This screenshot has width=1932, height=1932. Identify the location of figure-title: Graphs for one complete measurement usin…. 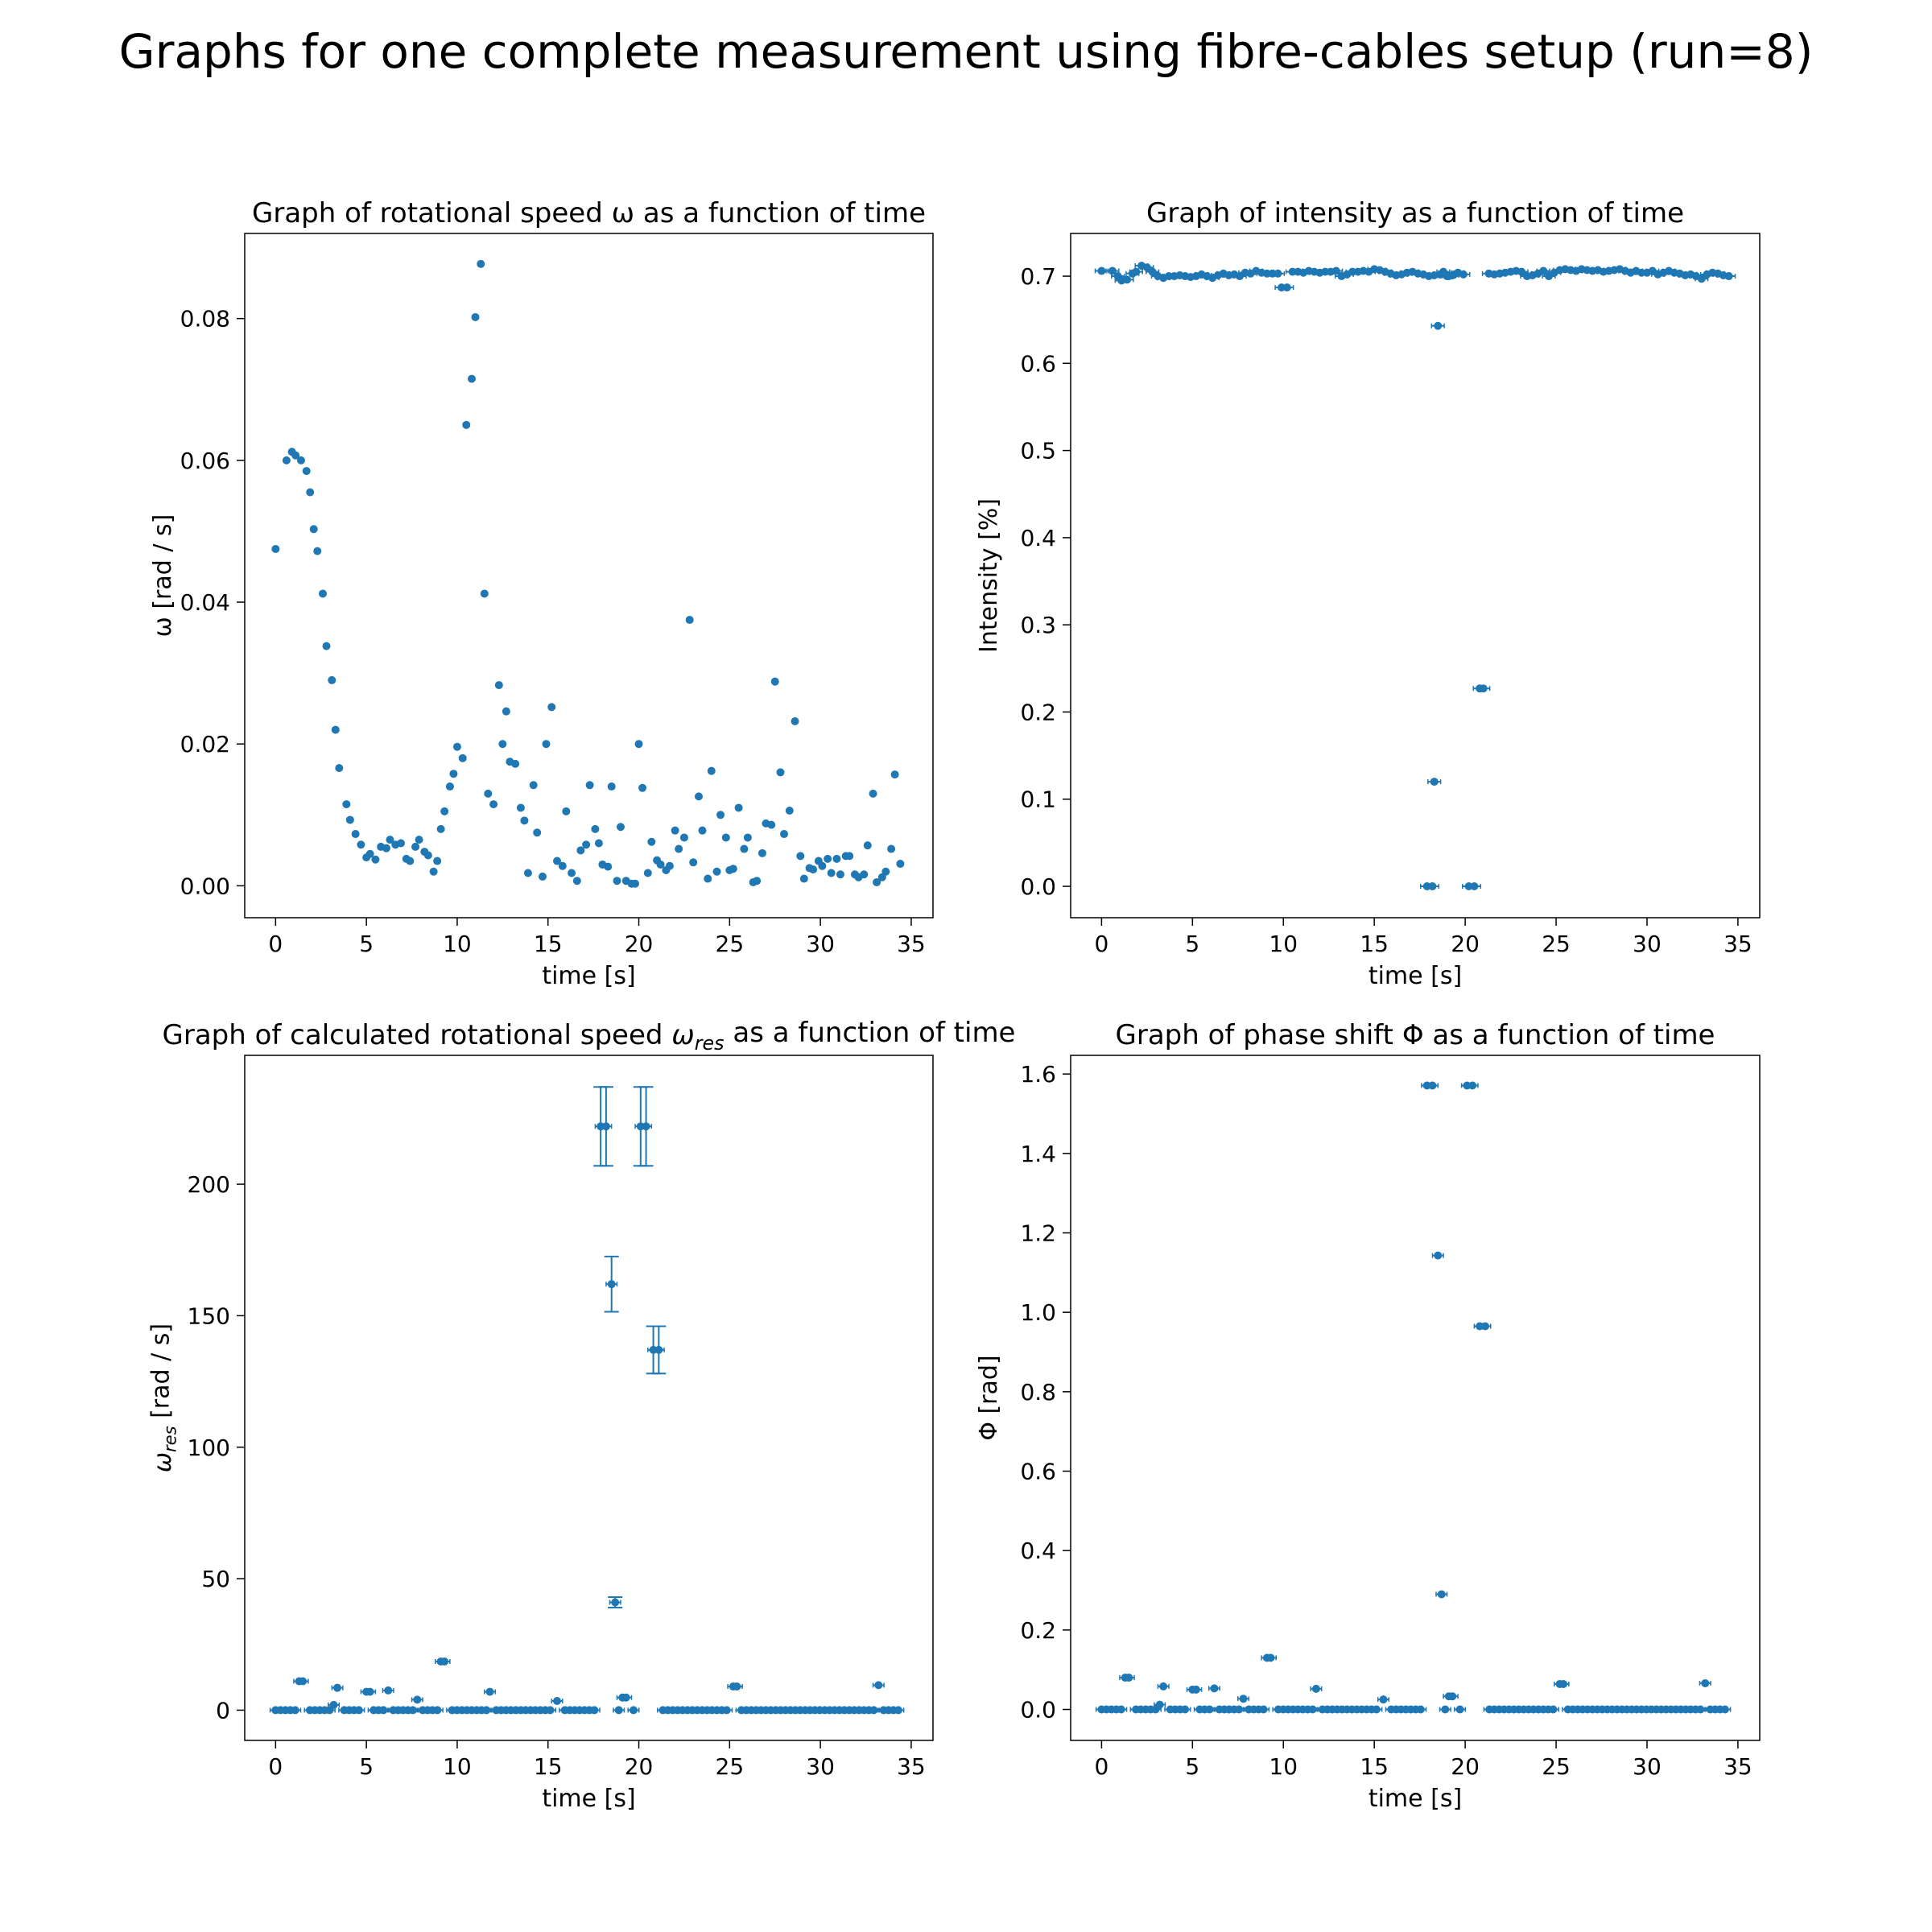
(966, 51).